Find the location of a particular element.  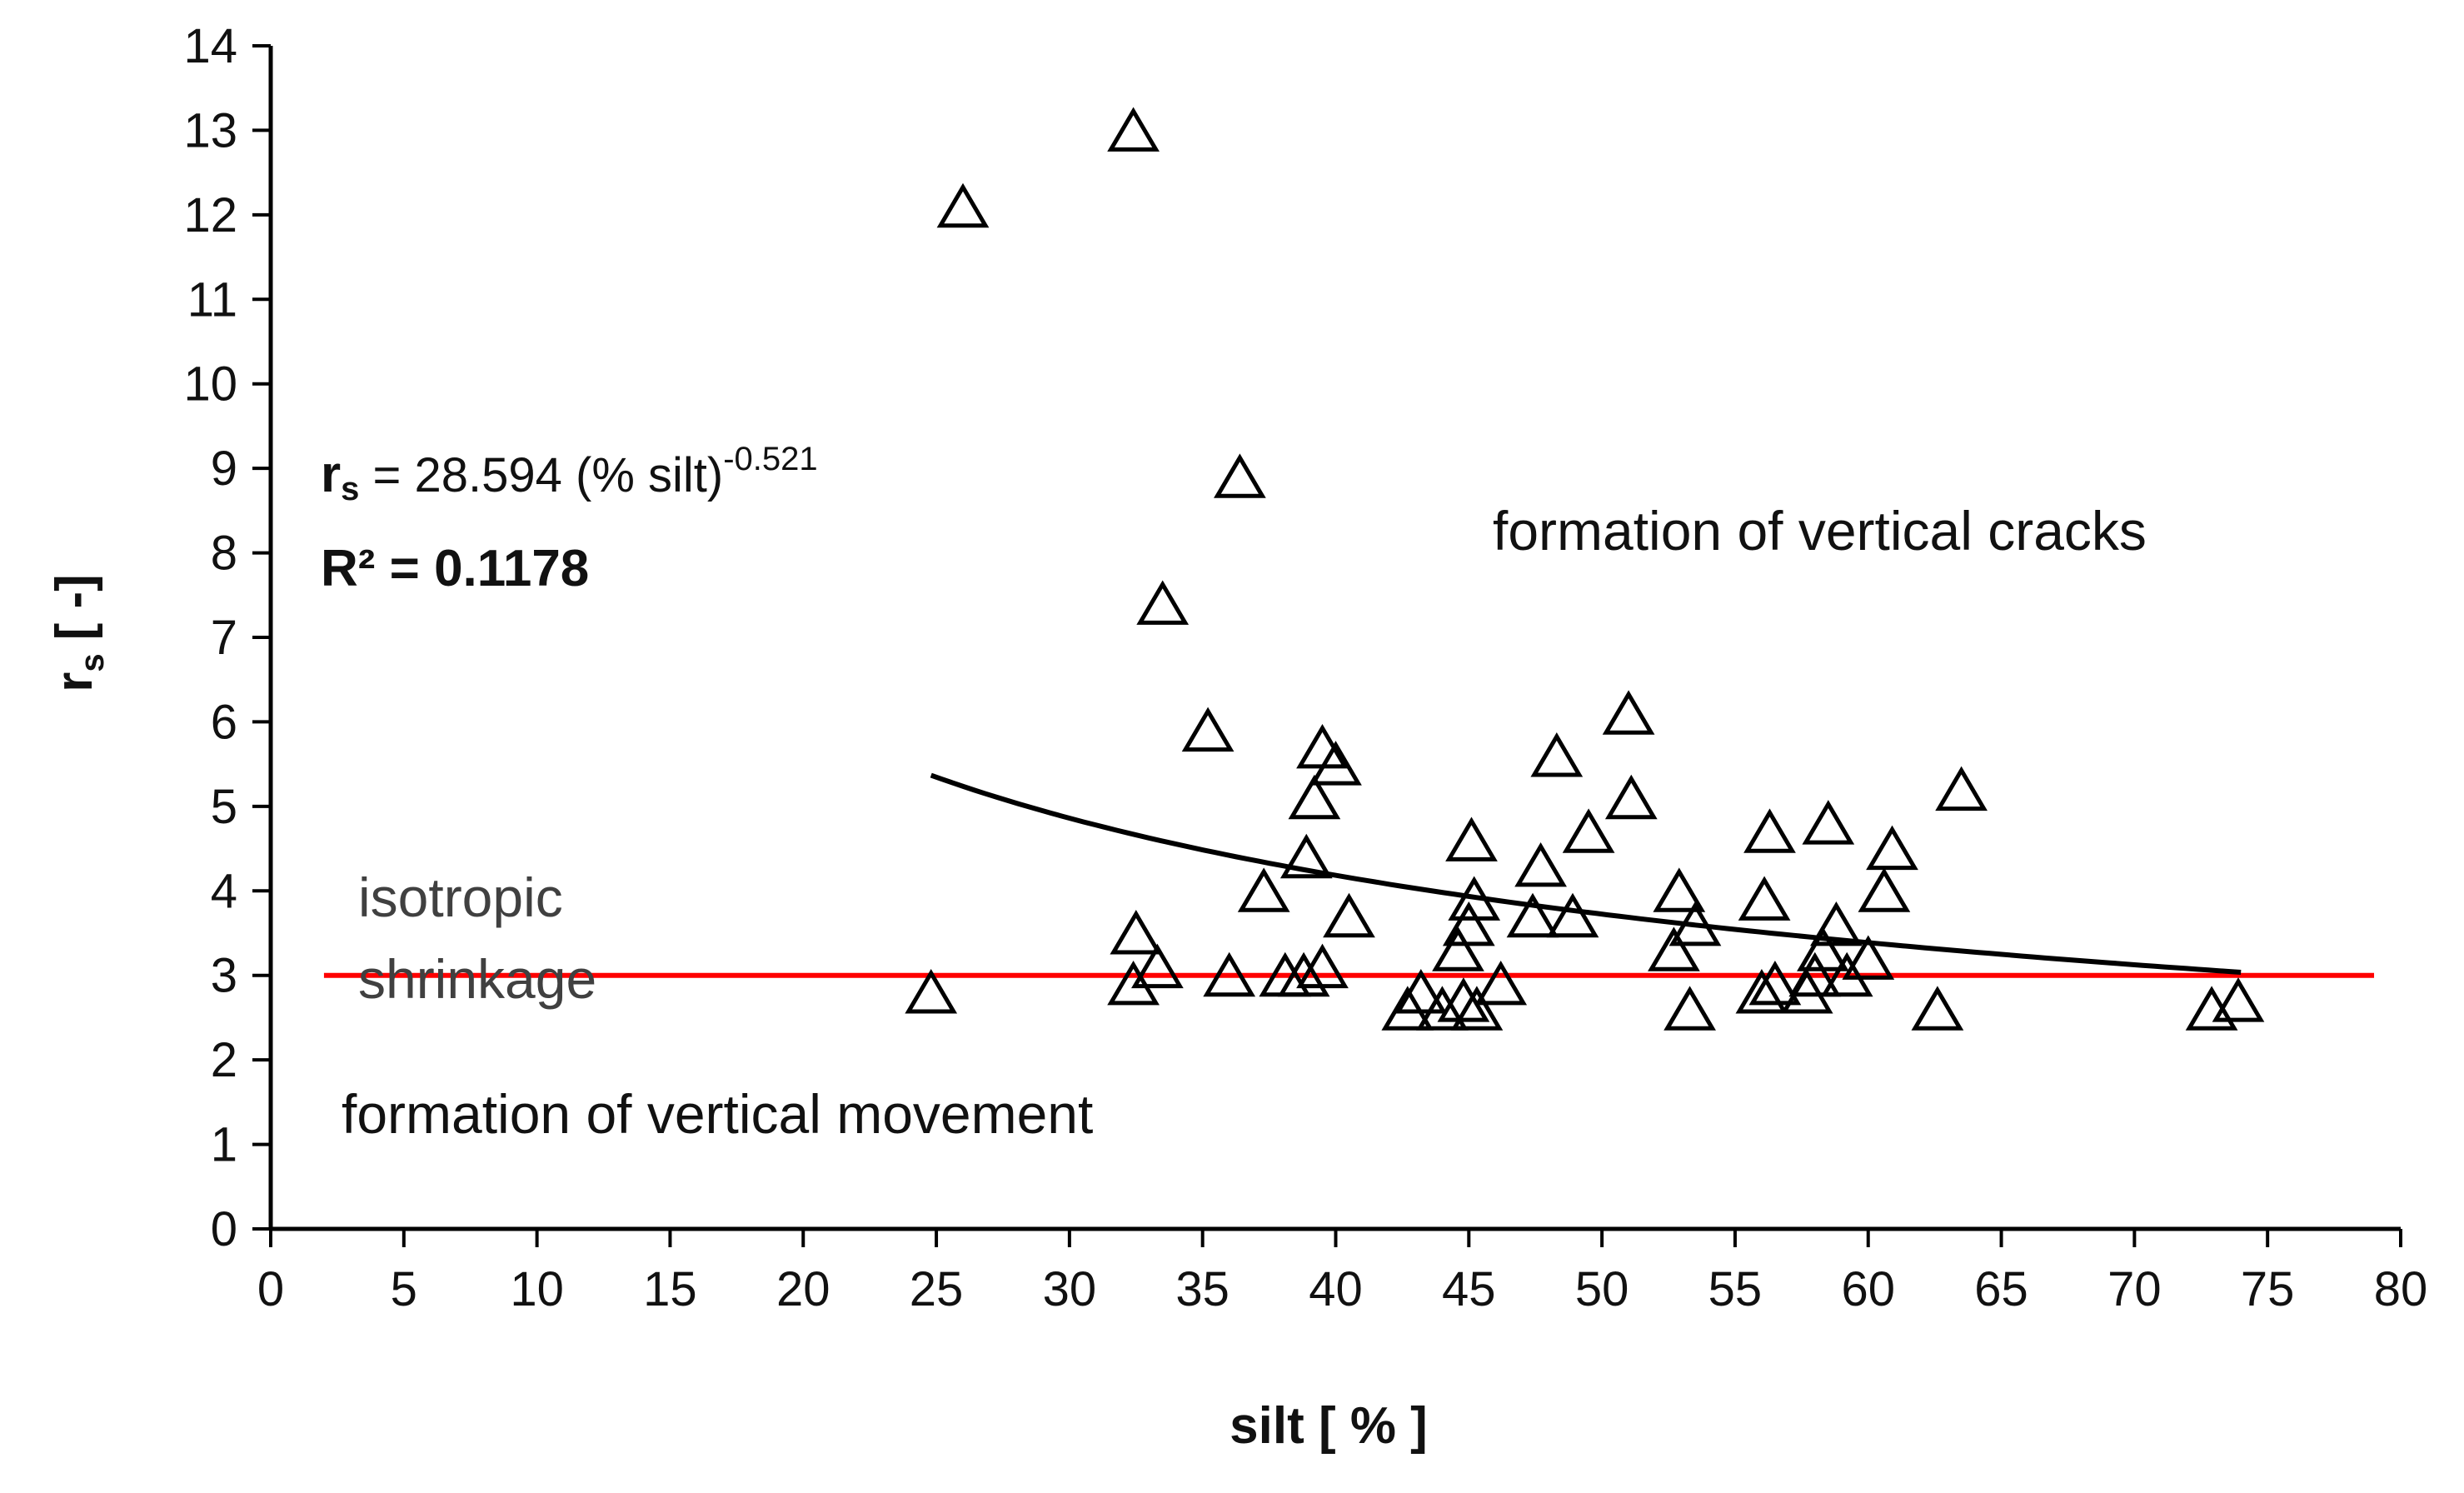

y-axis-title-main: r is located at coordinates (74, 682).